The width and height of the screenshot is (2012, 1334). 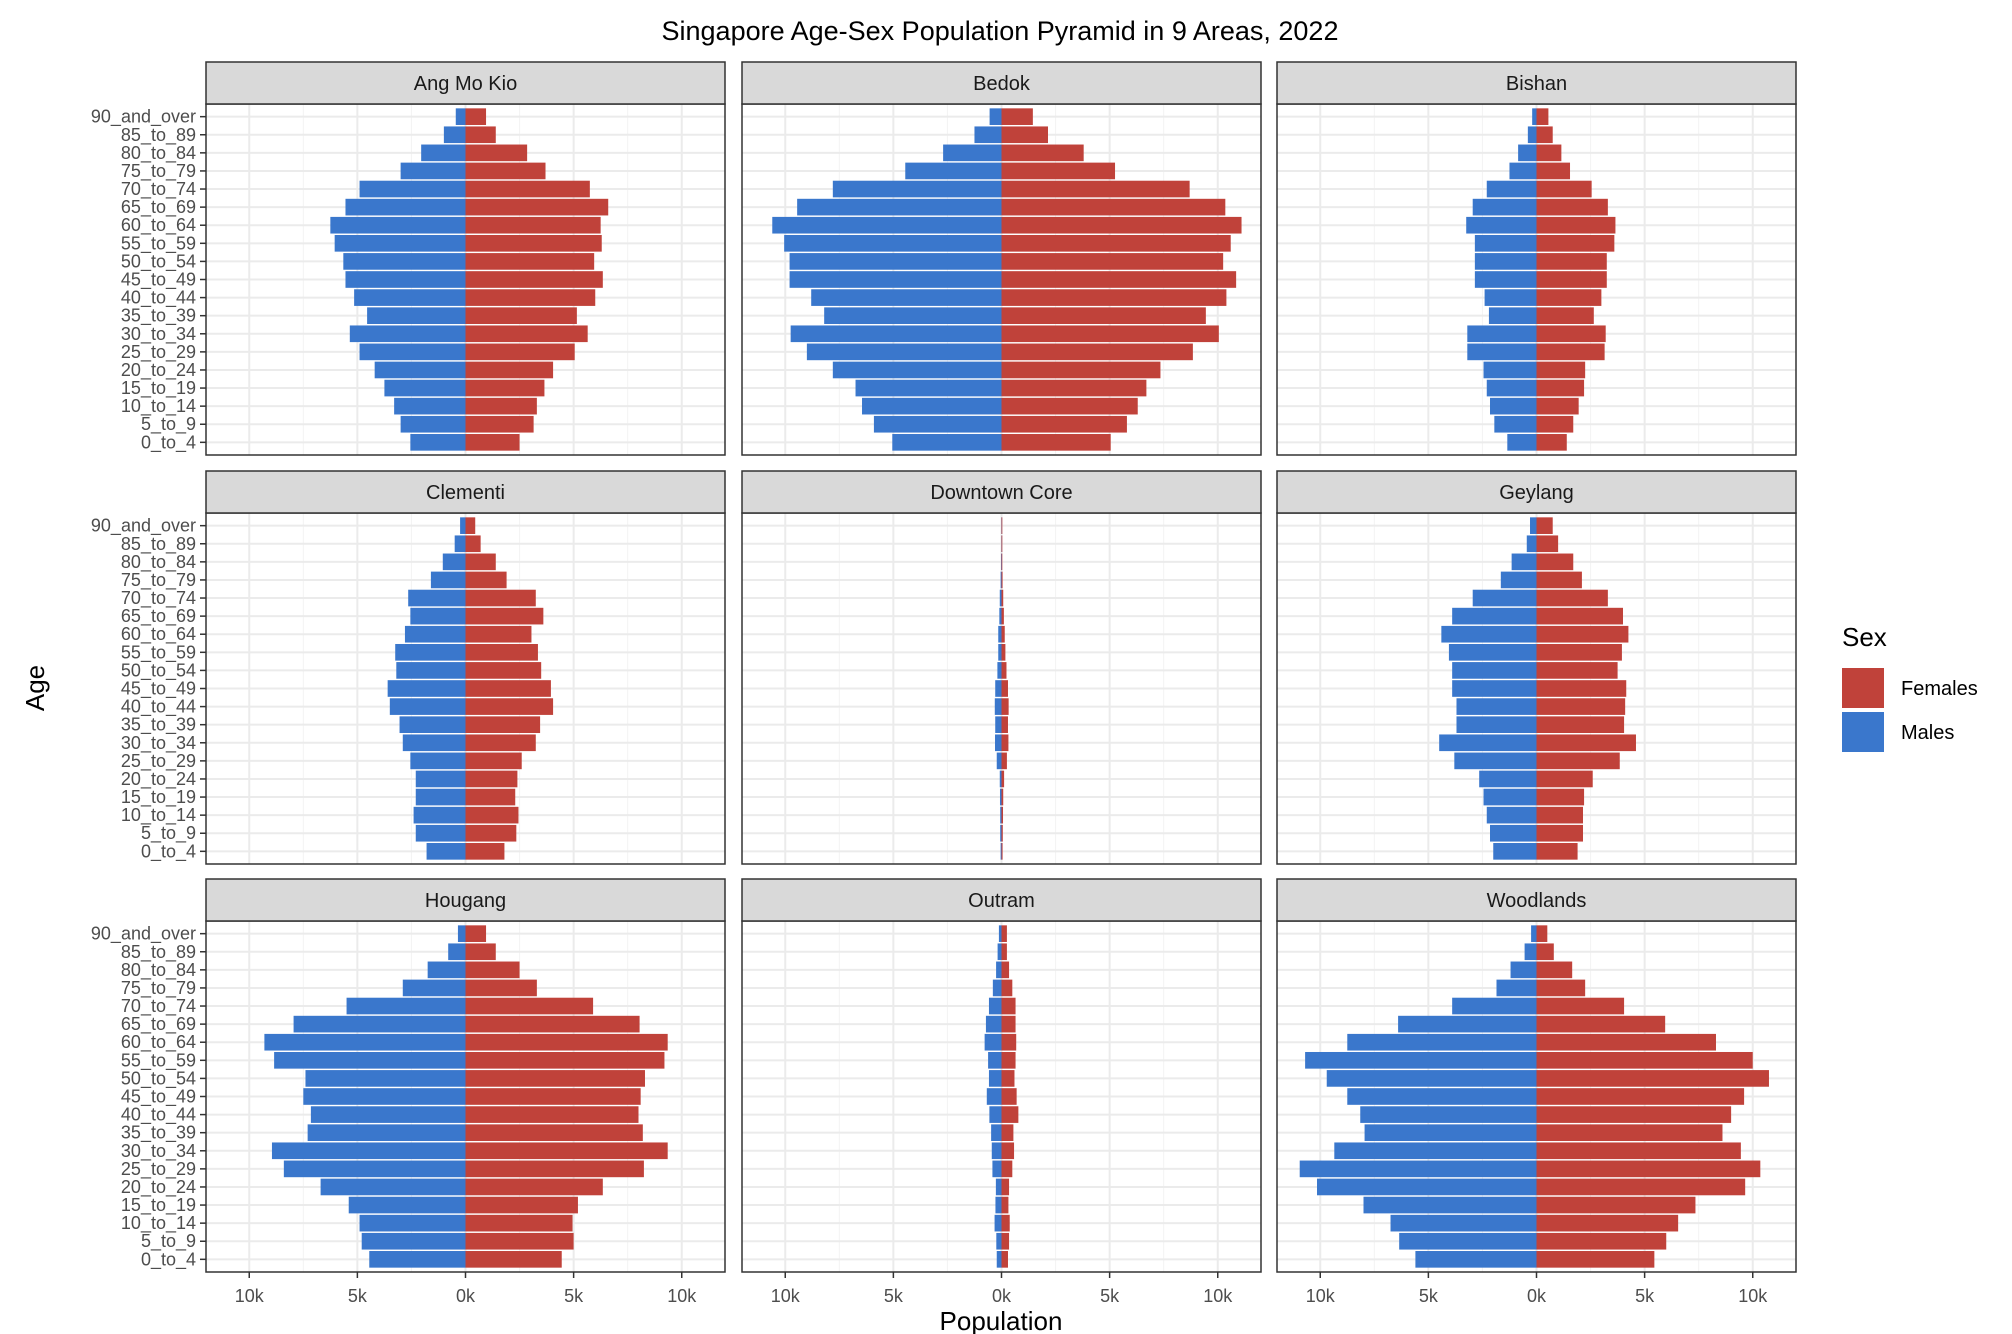 What do you see at coordinates (1001, 258) in the screenshot?
I see `panel-bedok: Bedok` at bounding box center [1001, 258].